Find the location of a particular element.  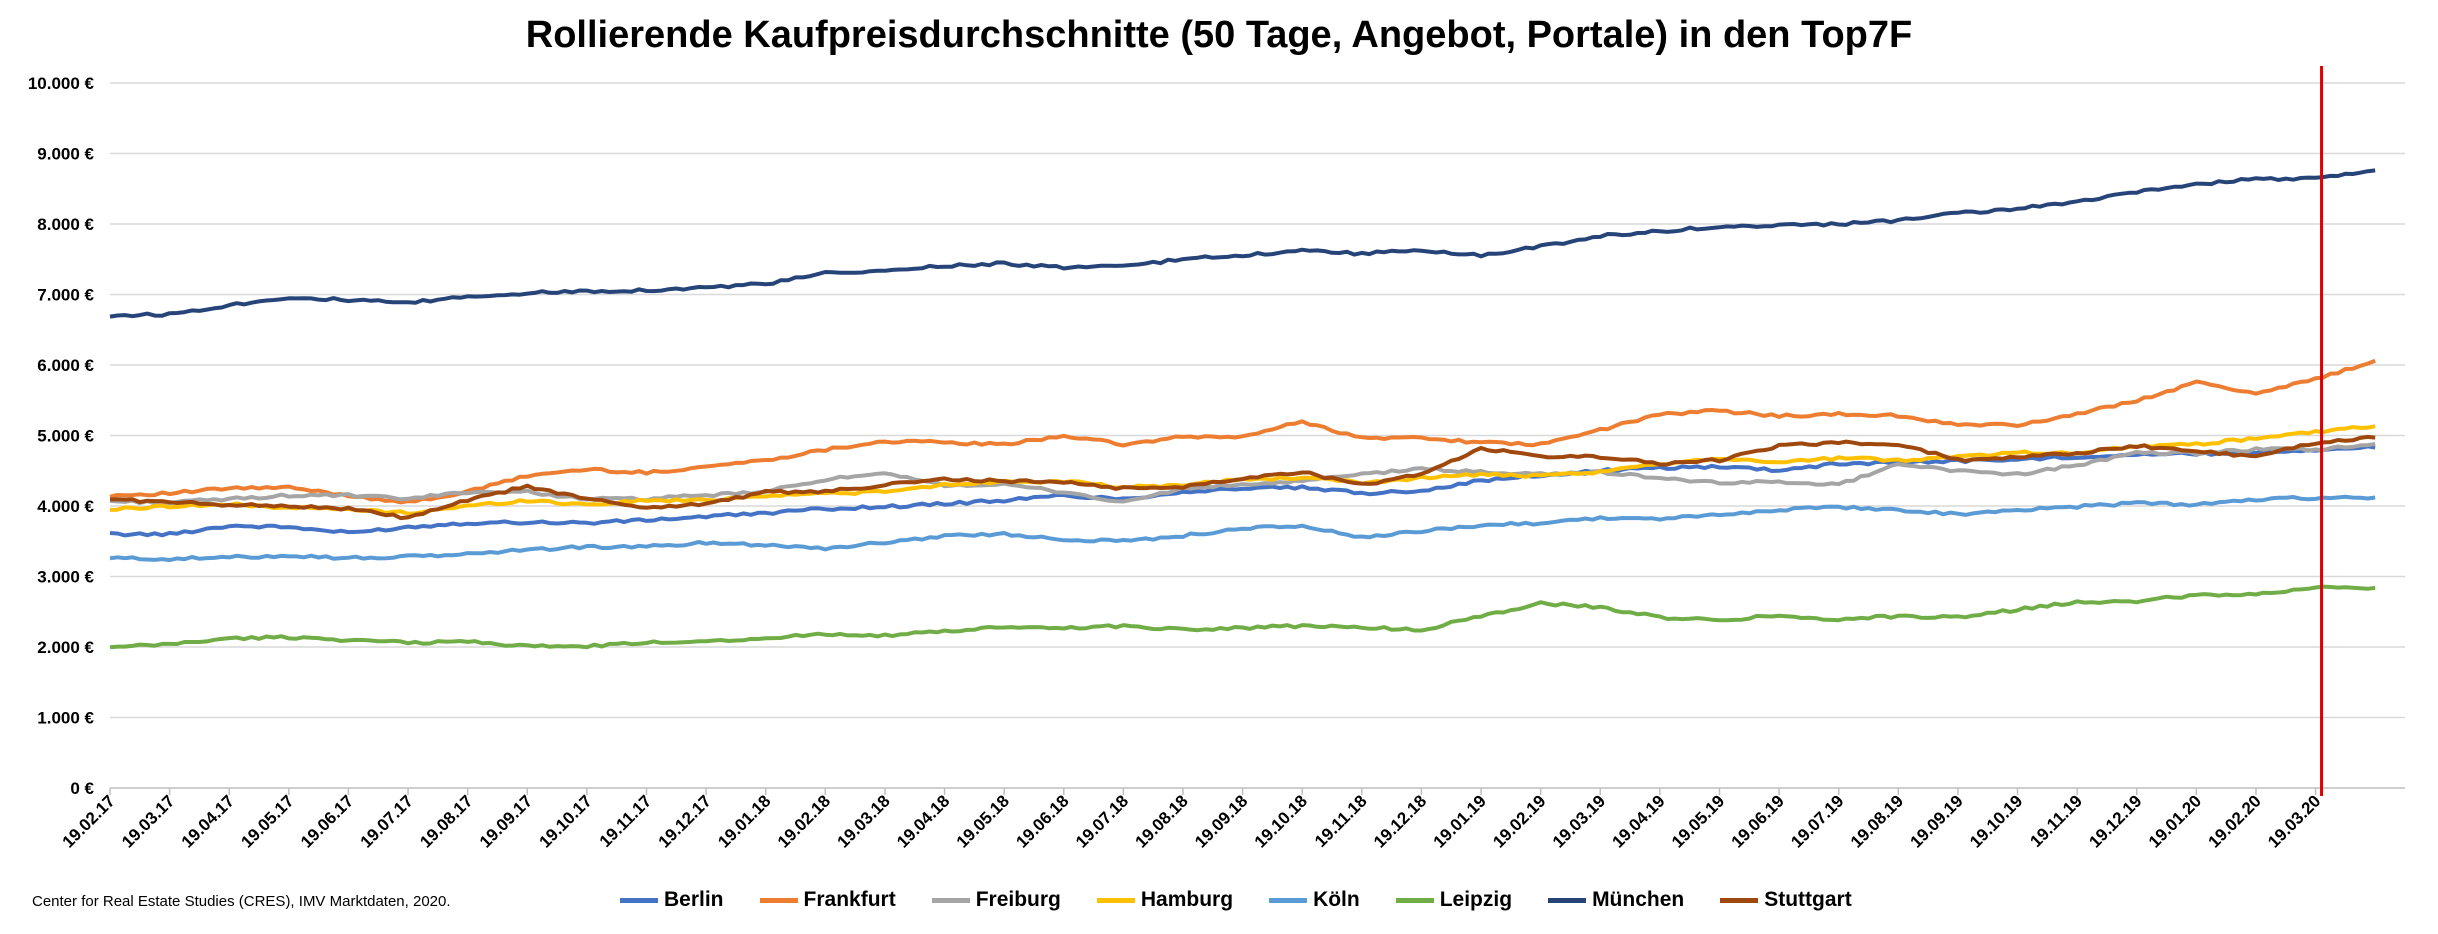

y-tick-label: 8.000 € is located at coordinates (65, 224).